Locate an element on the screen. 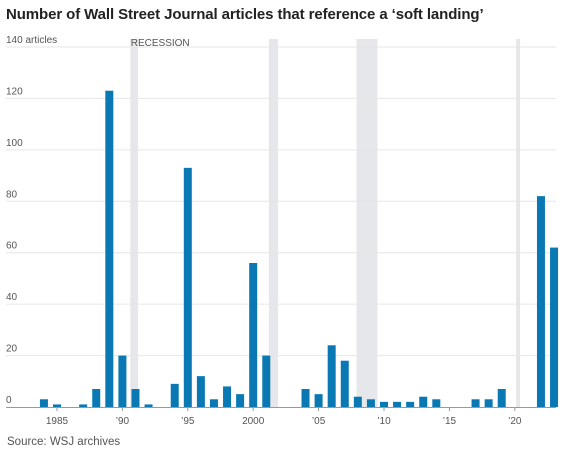 This screenshot has width=563, height=455. bar-2012 is located at coordinates (410, 404).